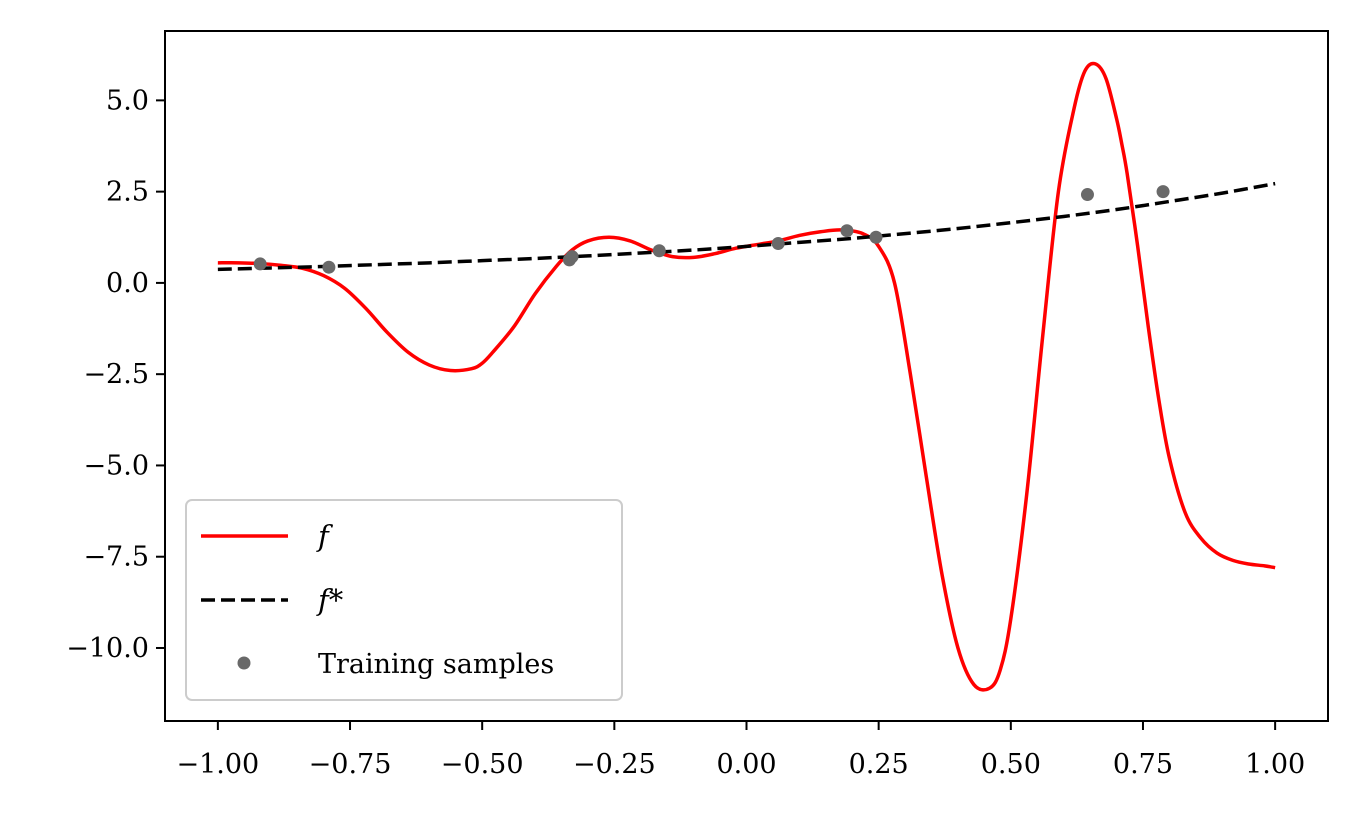  Describe the element at coordinates (614, 764) in the screenshot. I see `x-tick-label: −0.25` at that location.